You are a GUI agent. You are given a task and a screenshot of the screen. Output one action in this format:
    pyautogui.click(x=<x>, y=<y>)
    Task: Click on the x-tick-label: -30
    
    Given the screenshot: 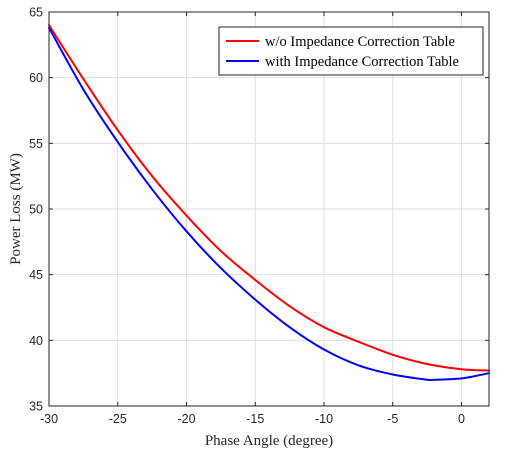 What is the action you would take?
    pyautogui.click(x=49, y=419)
    